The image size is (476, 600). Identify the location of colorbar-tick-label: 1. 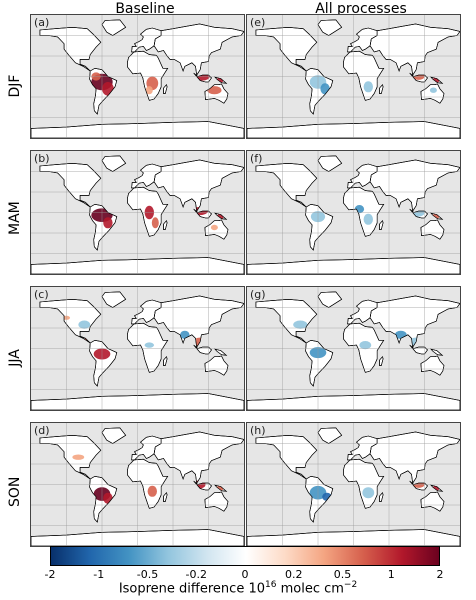
(391, 574).